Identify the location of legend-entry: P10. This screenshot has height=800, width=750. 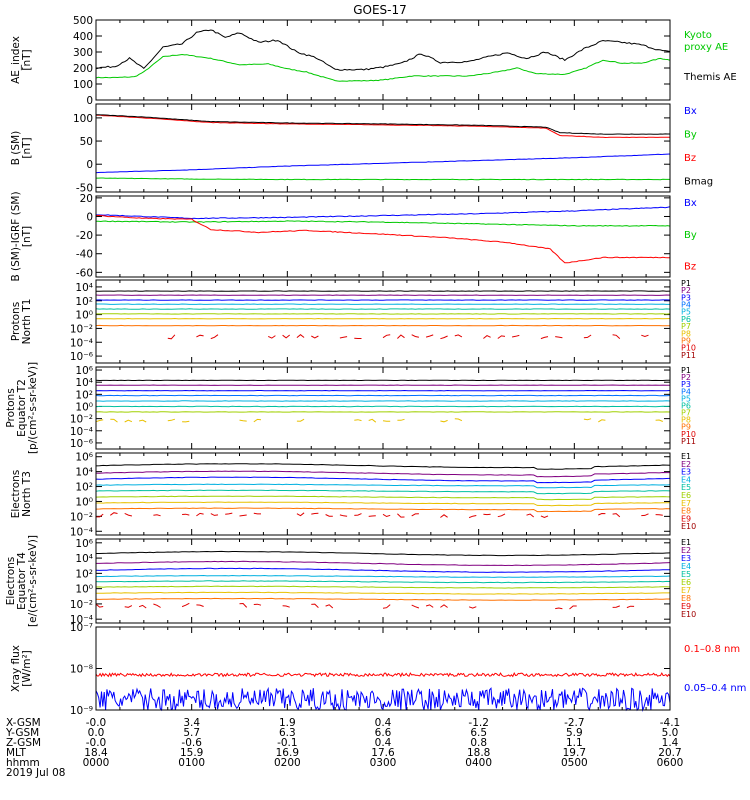
(688, 434).